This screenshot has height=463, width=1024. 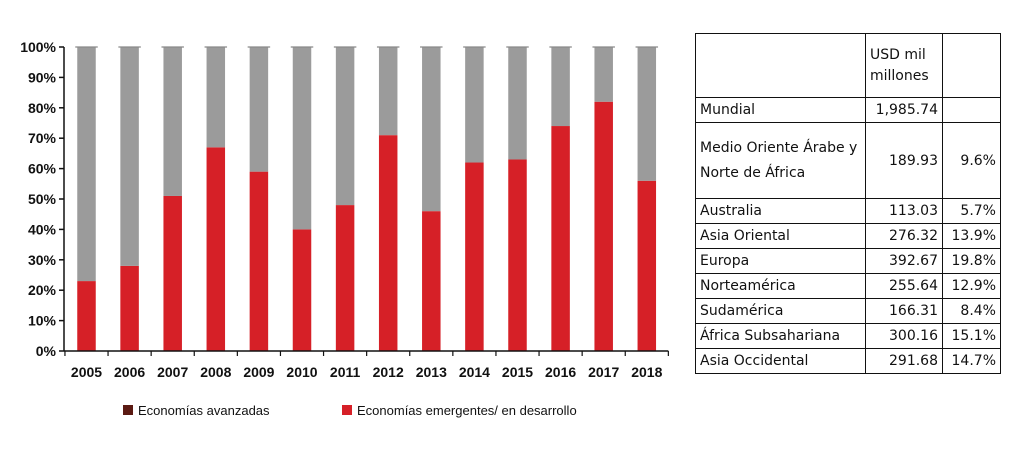 I want to click on table-row: Asia Oriental 276.32 13.9%, so click(x=848, y=236).